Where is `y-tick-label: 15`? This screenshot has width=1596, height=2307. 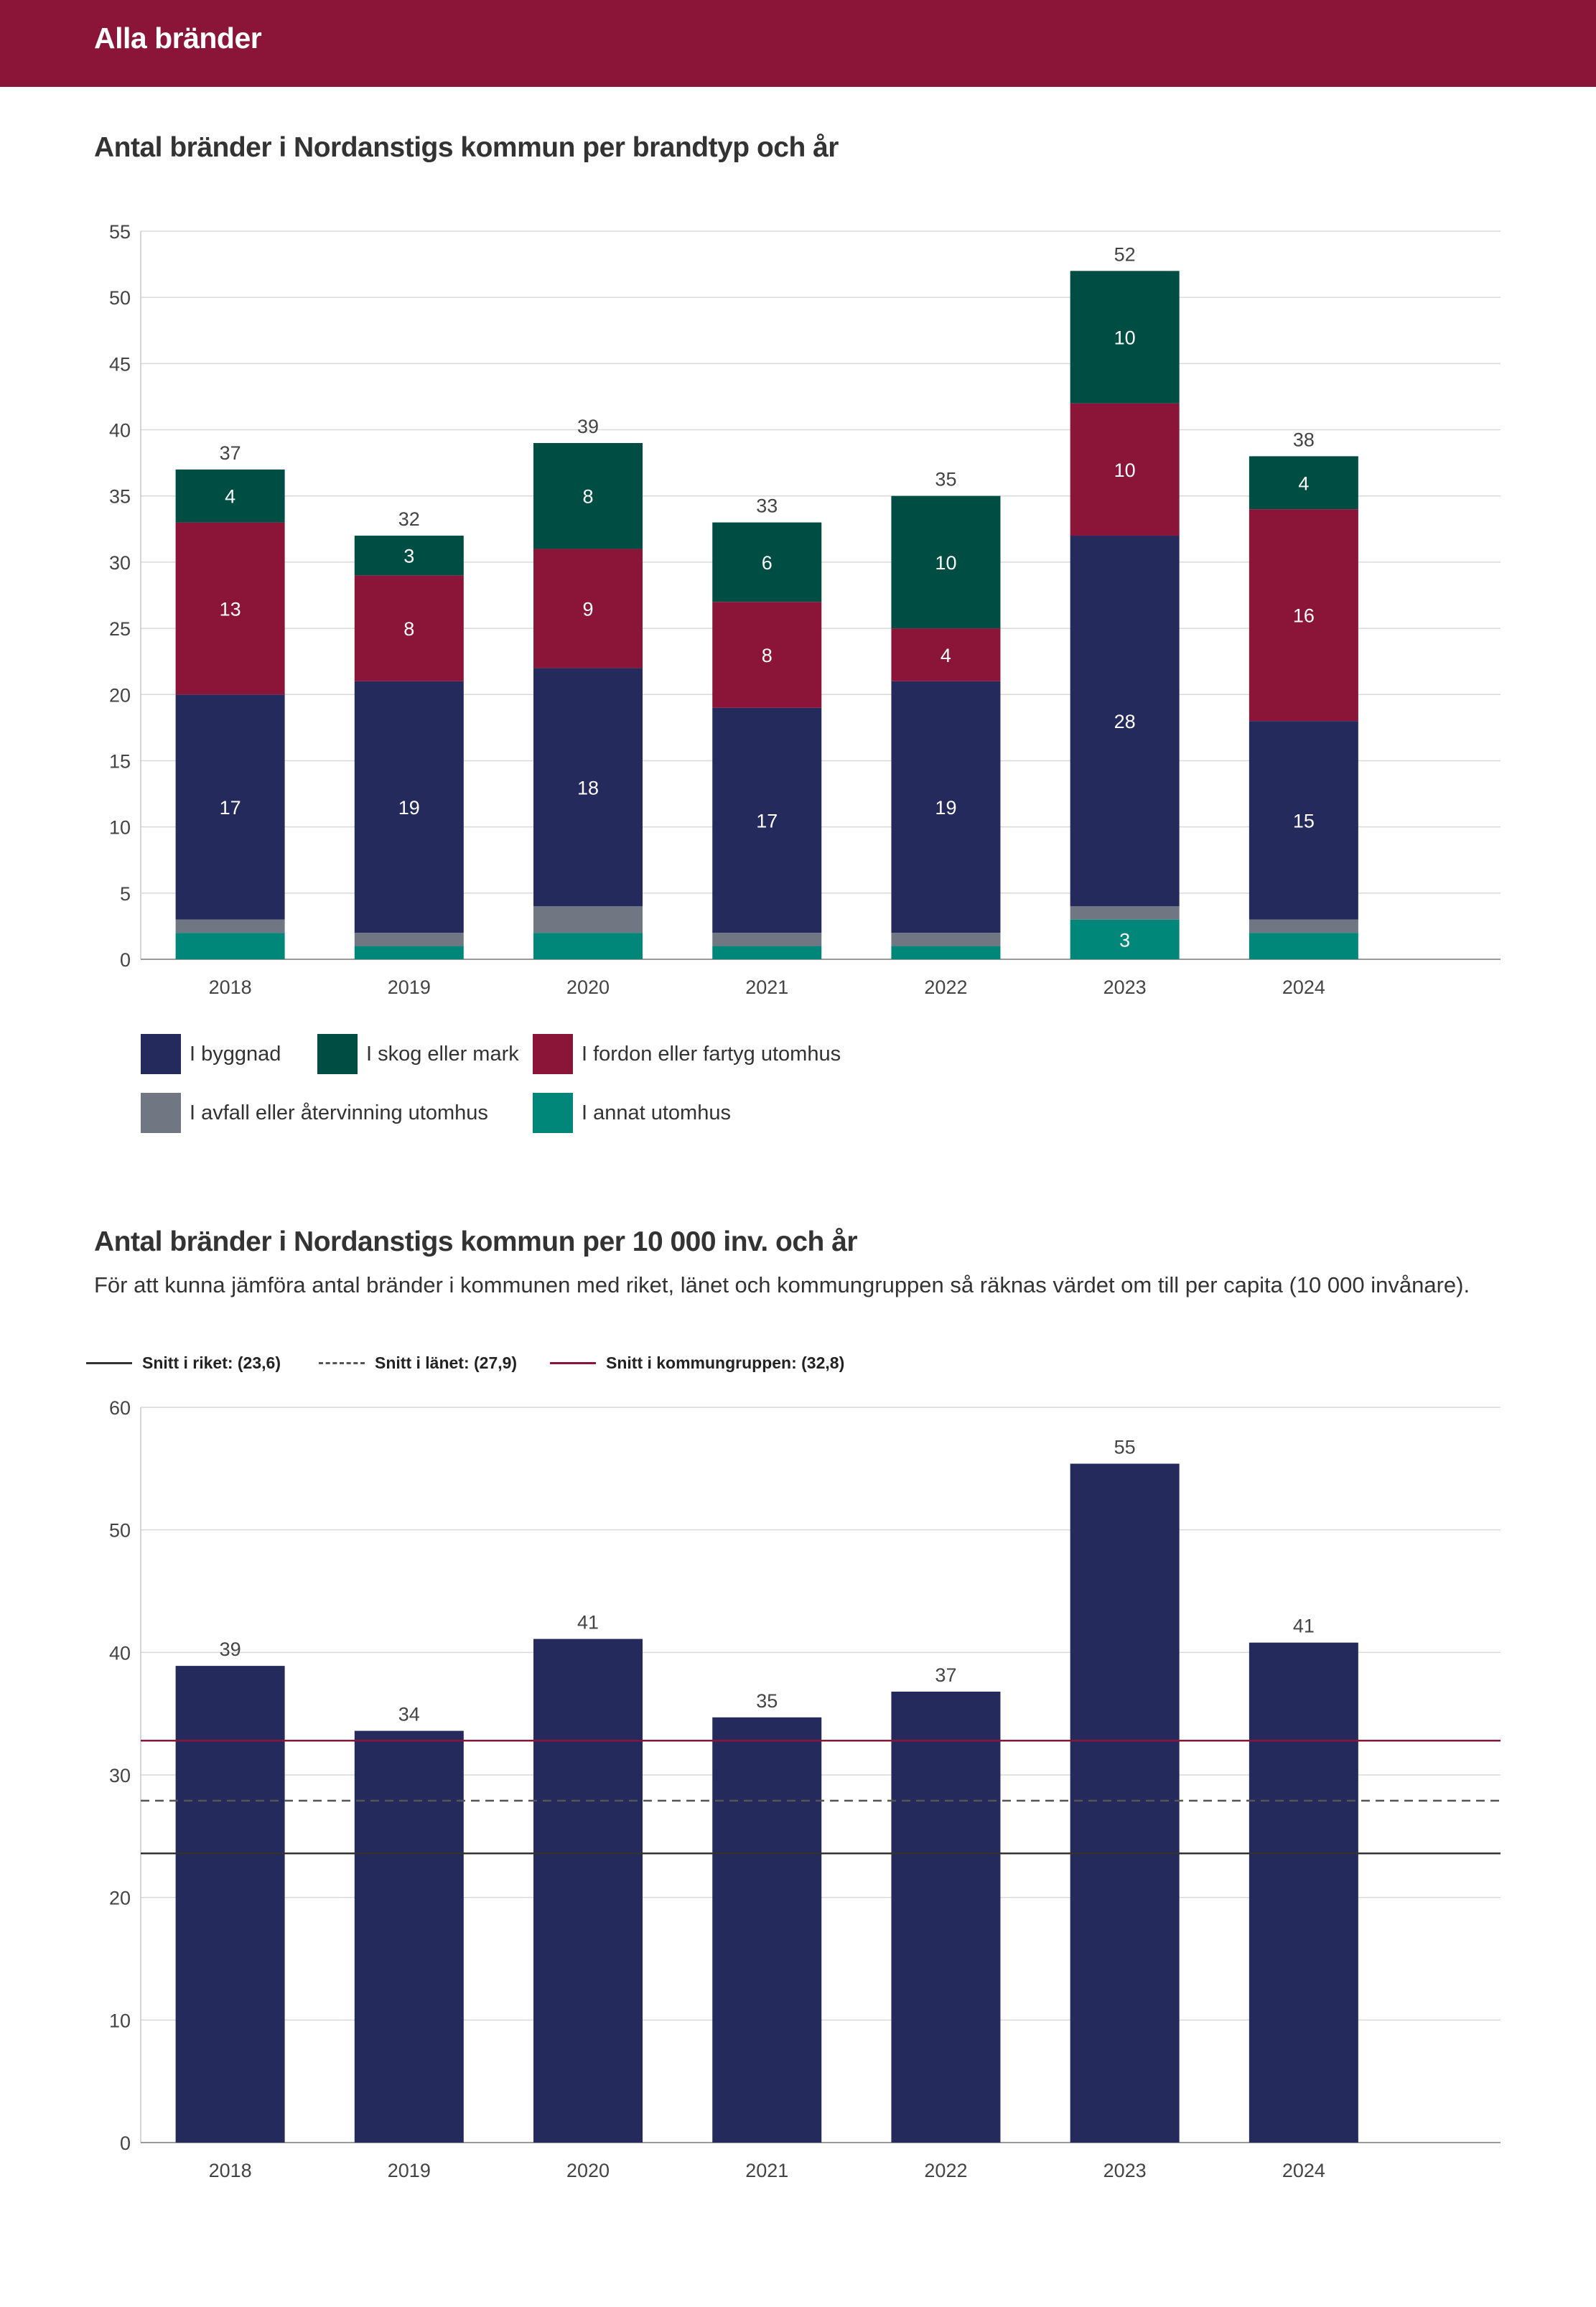 y-tick-label: 15 is located at coordinates (120, 761).